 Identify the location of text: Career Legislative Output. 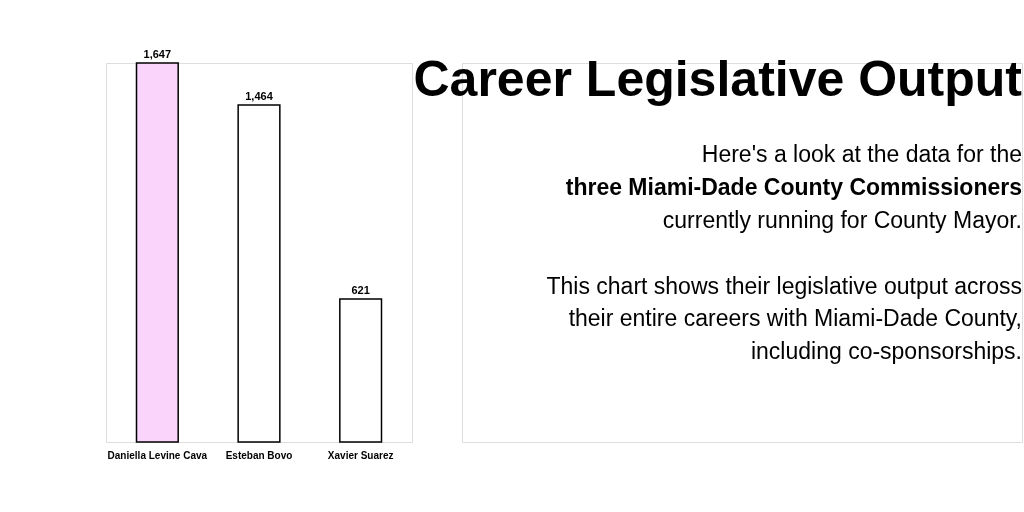
(718, 79).